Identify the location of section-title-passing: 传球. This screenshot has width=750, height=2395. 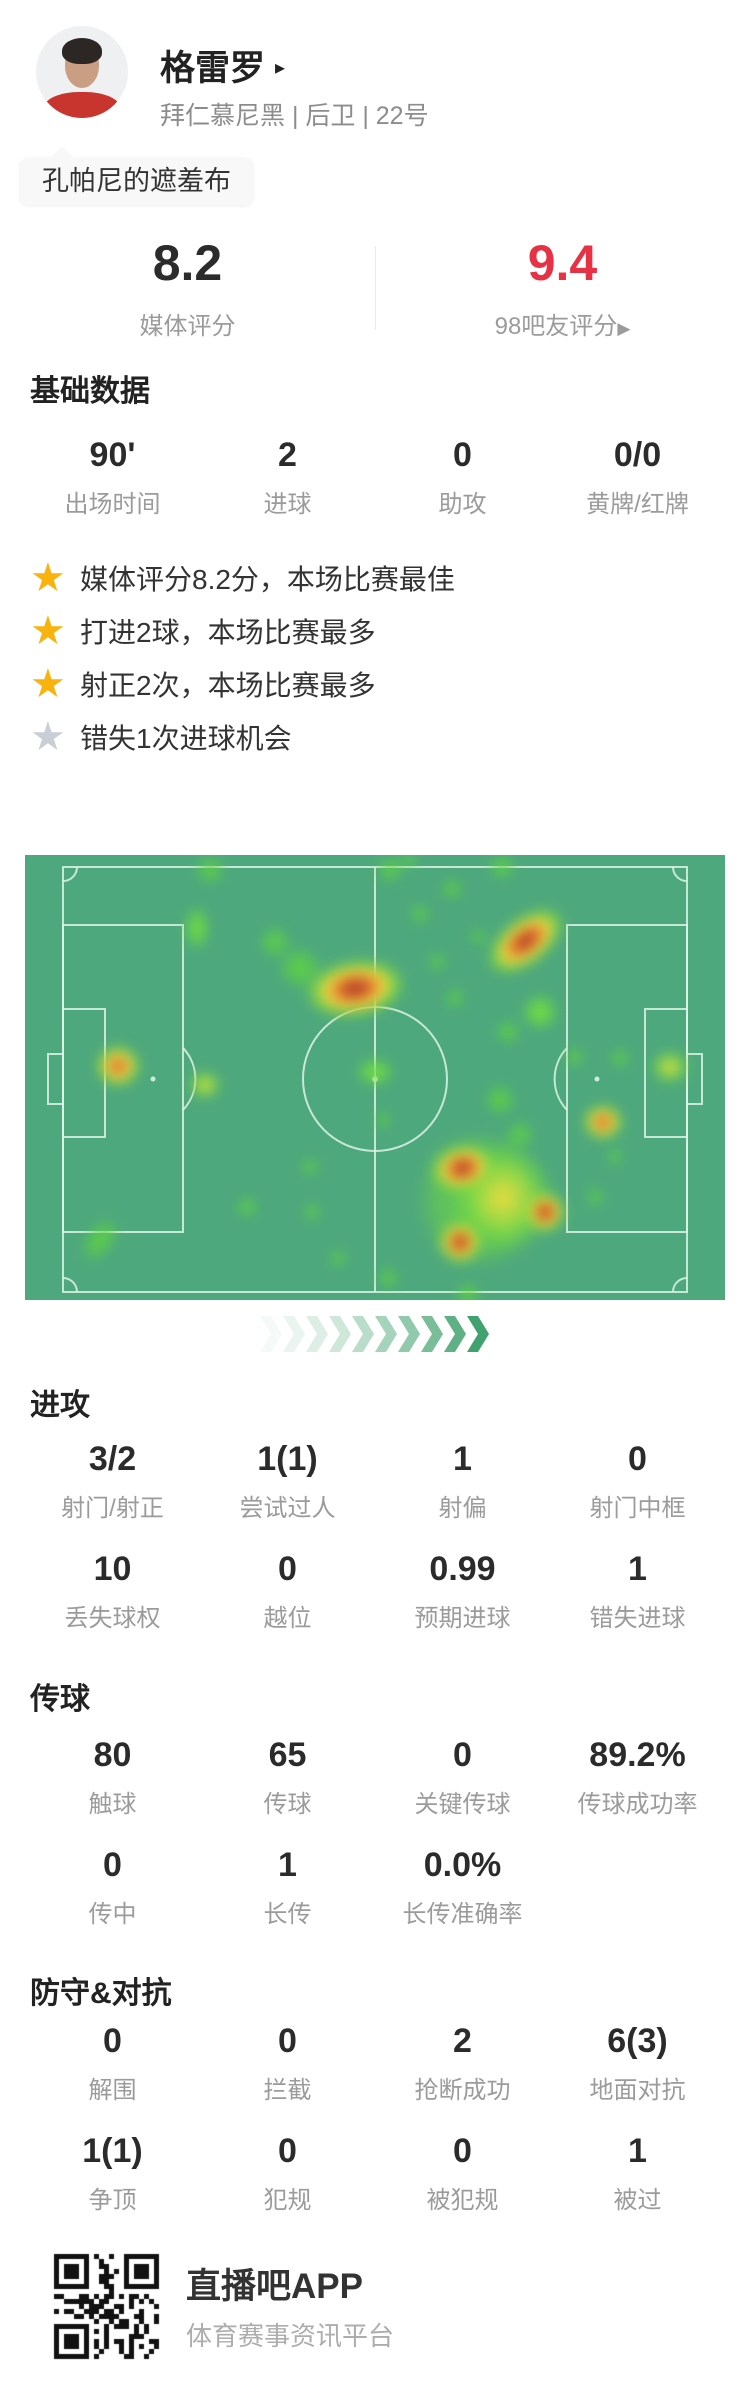
(60, 1699).